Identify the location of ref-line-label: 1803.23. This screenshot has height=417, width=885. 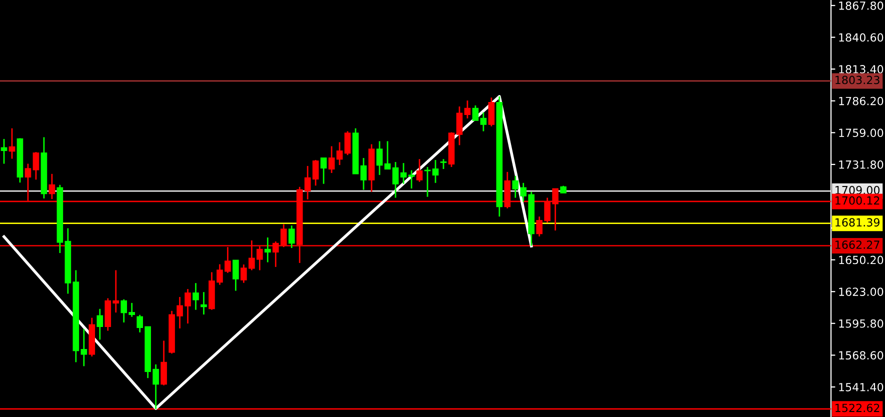
(858, 80).